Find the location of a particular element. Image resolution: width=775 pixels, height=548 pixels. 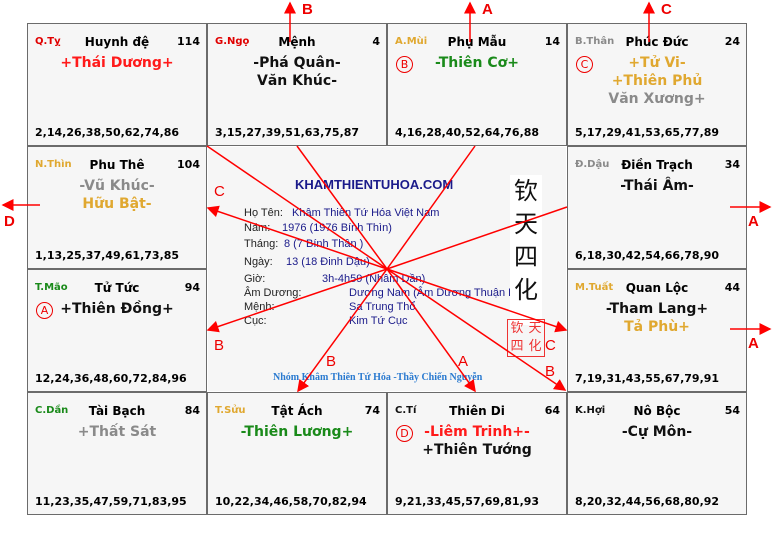

star: Văn Xương+ is located at coordinates (657, 99).